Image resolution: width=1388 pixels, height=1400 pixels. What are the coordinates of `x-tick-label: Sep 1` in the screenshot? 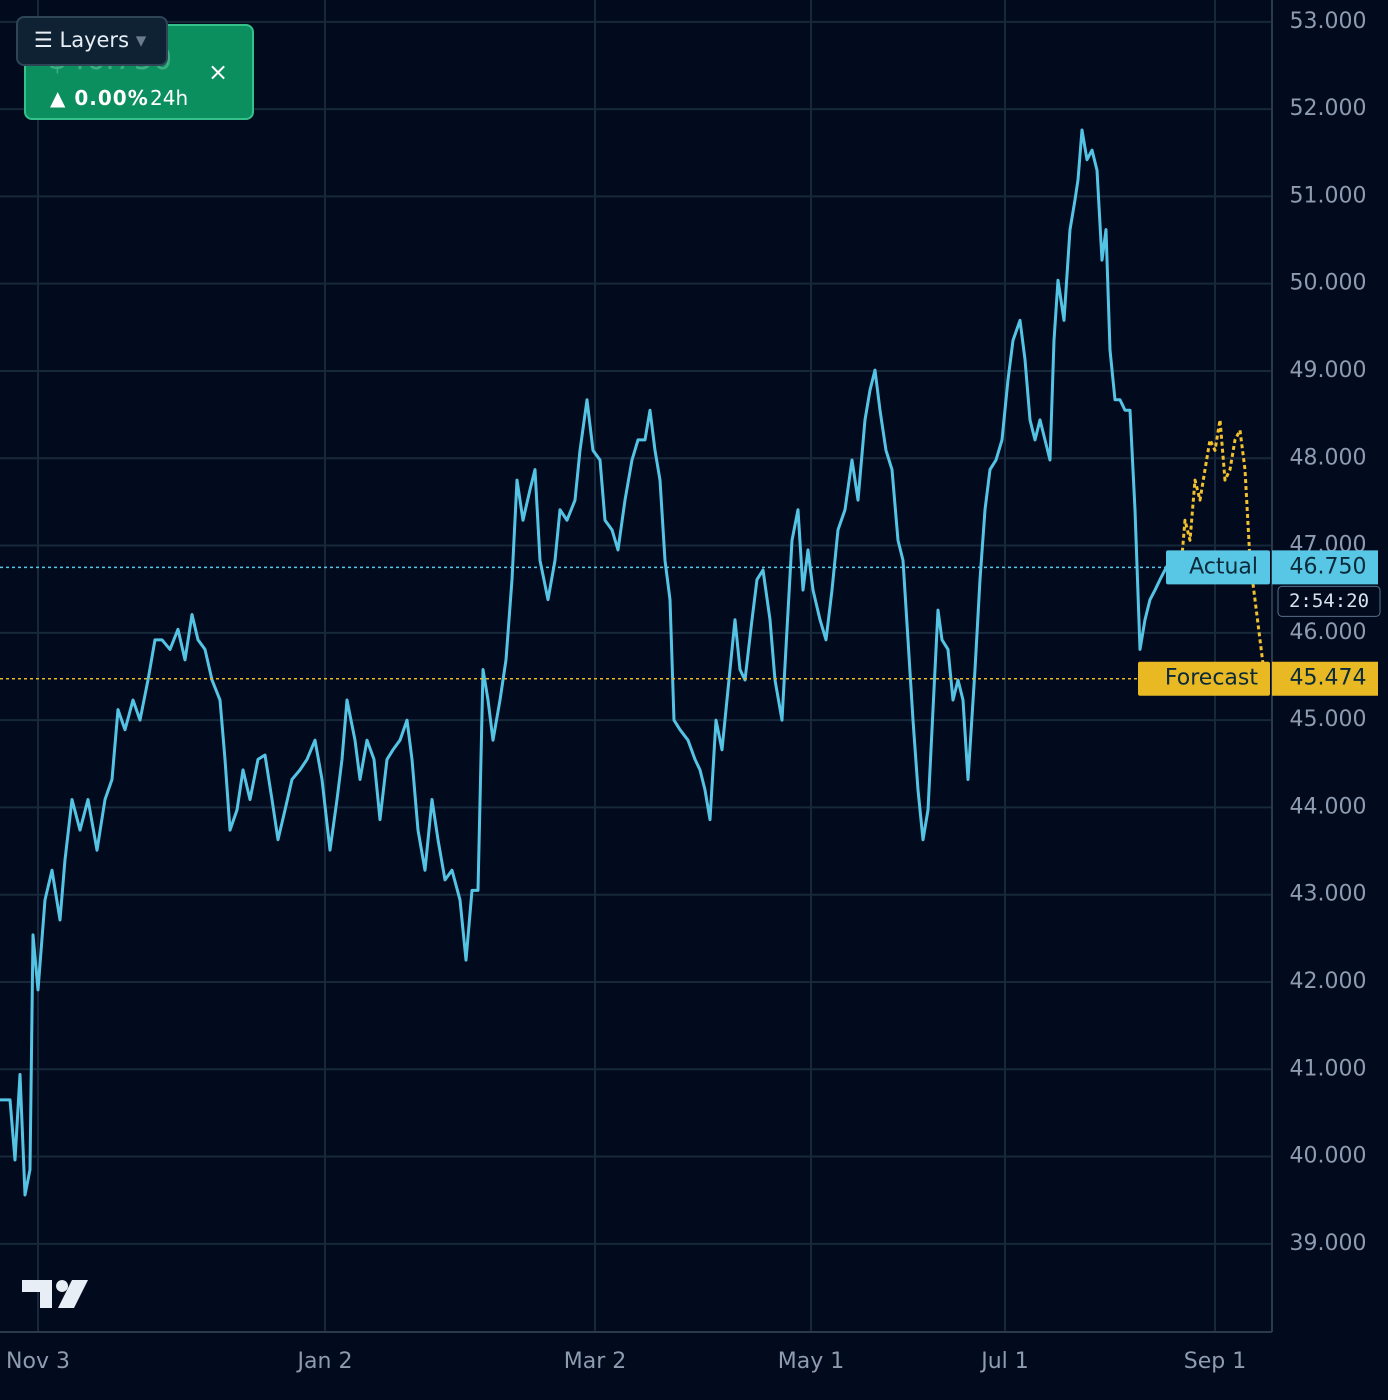 It's located at (1215, 1361).